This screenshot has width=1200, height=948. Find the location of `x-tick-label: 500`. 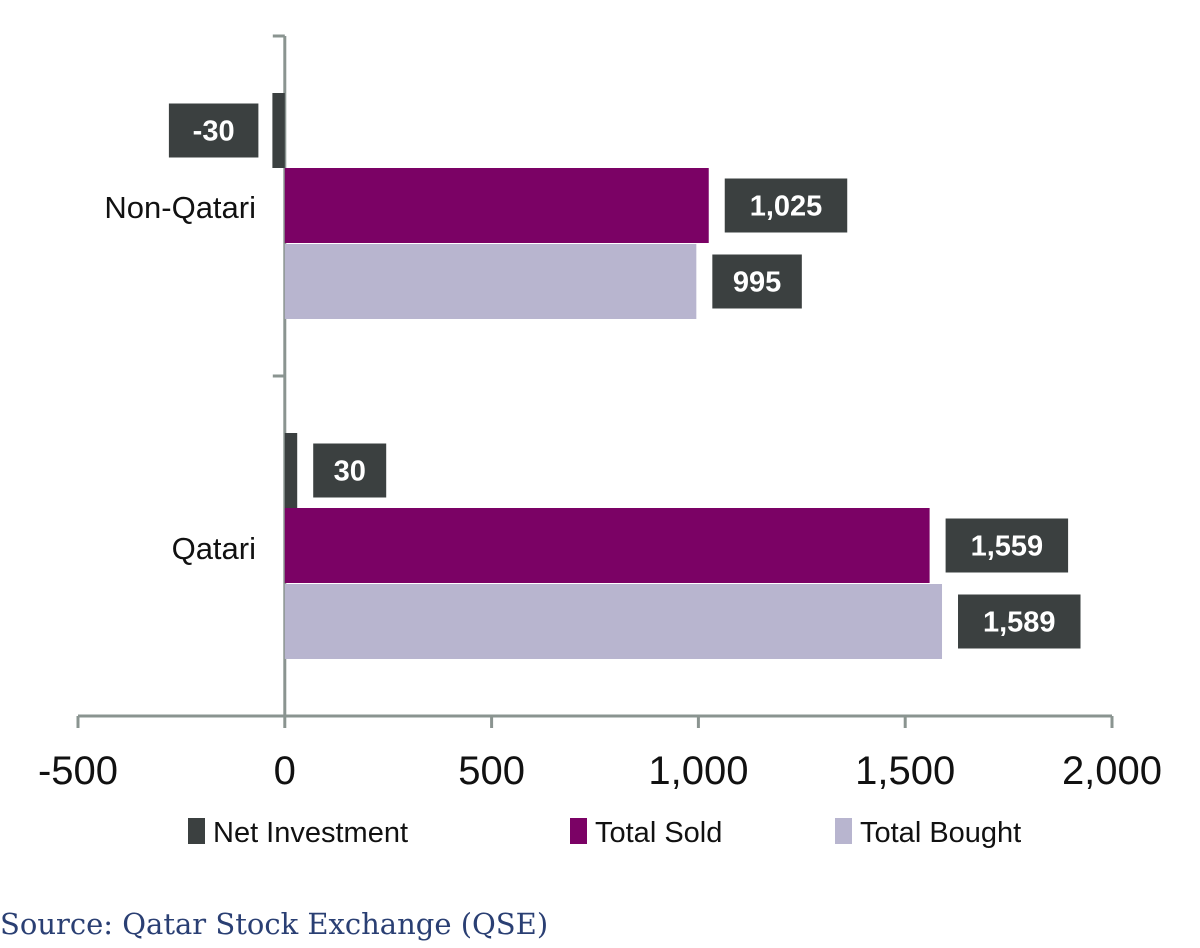

x-tick-label: 500 is located at coordinates (491, 771).